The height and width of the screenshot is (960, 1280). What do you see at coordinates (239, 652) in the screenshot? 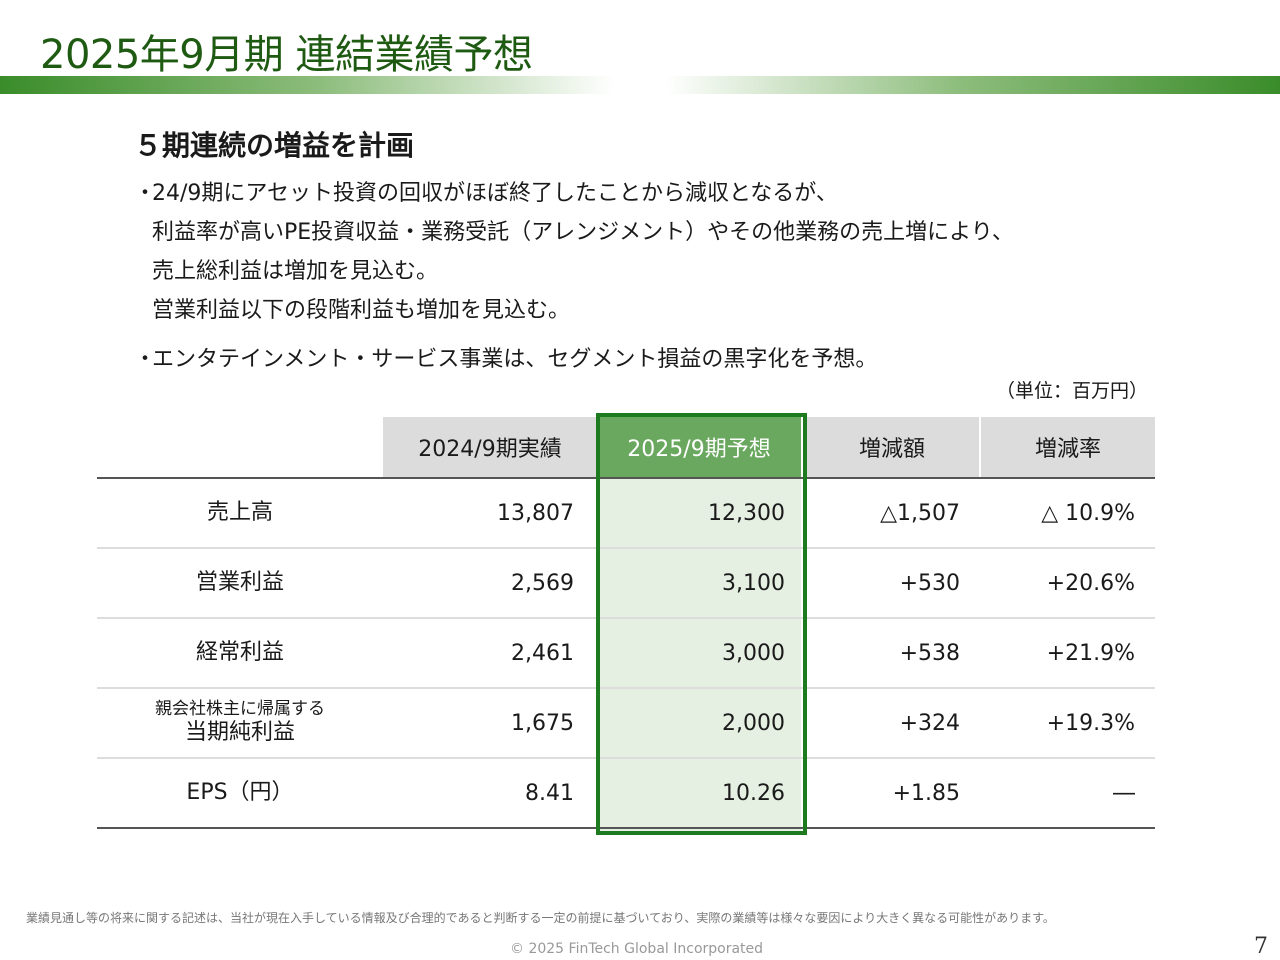
I see `row-label: 経常利益` at bounding box center [239, 652].